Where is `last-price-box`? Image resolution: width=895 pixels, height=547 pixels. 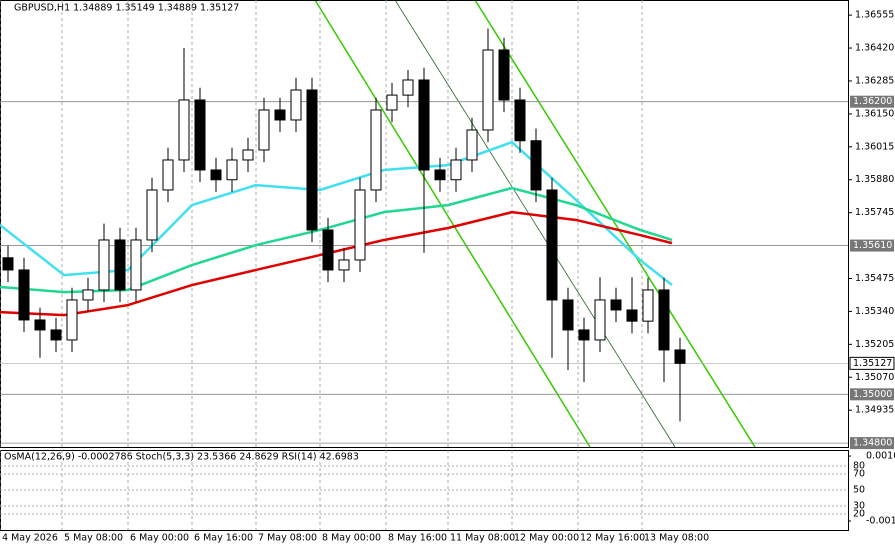
last-price-box is located at coordinates (872, 363).